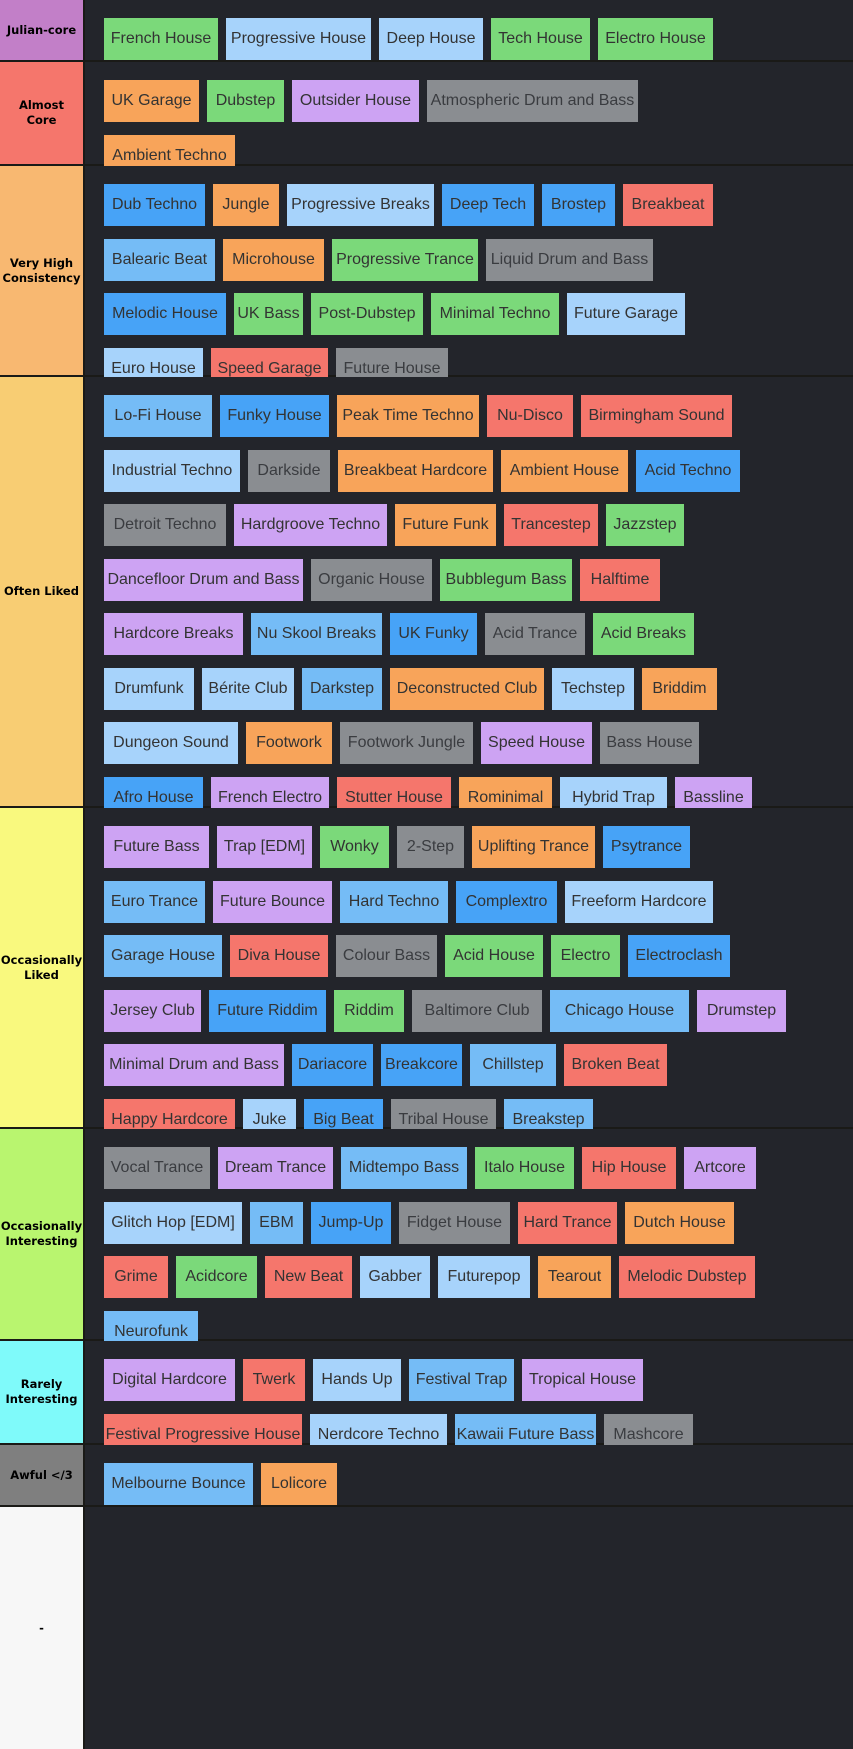 The height and width of the screenshot is (1749, 853). What do you see at coordinates (578, 205) in the screenshot?
I see `genre-tag: Brostep` at bounding box center [578, 205].